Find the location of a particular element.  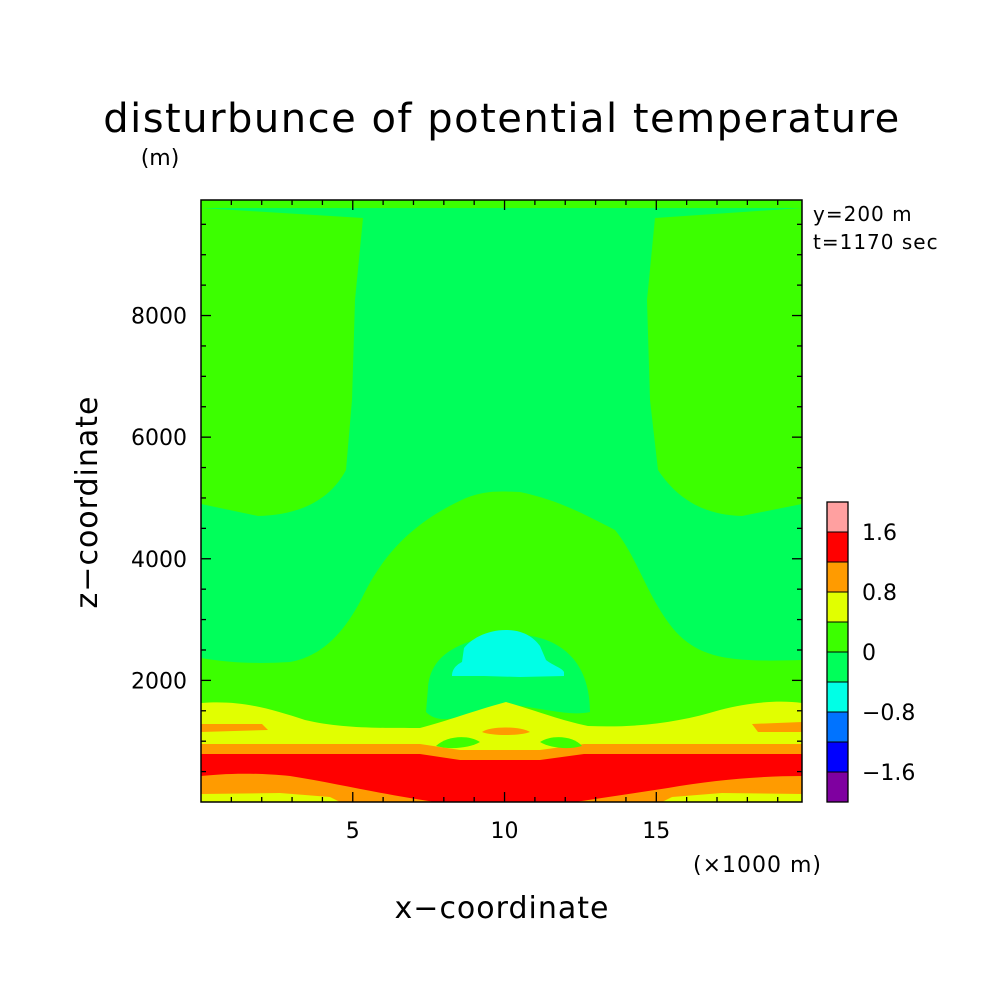

contour-region-zero-islet-left is located at coordinates (458, 743).